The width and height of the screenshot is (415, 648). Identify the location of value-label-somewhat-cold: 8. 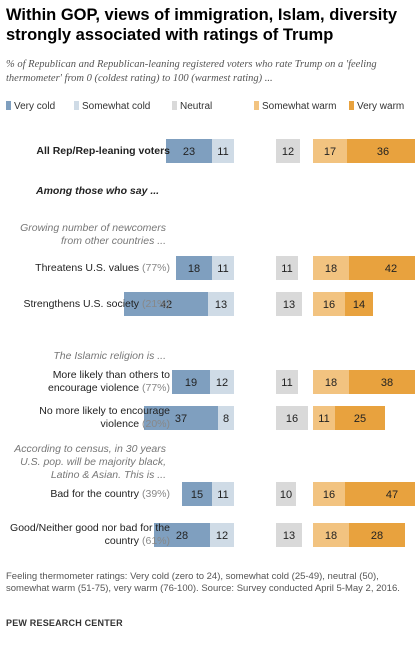
(226, 419).